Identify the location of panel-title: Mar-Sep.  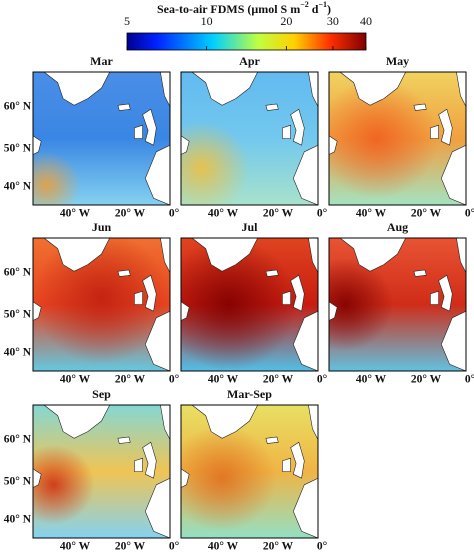
(249, 394).